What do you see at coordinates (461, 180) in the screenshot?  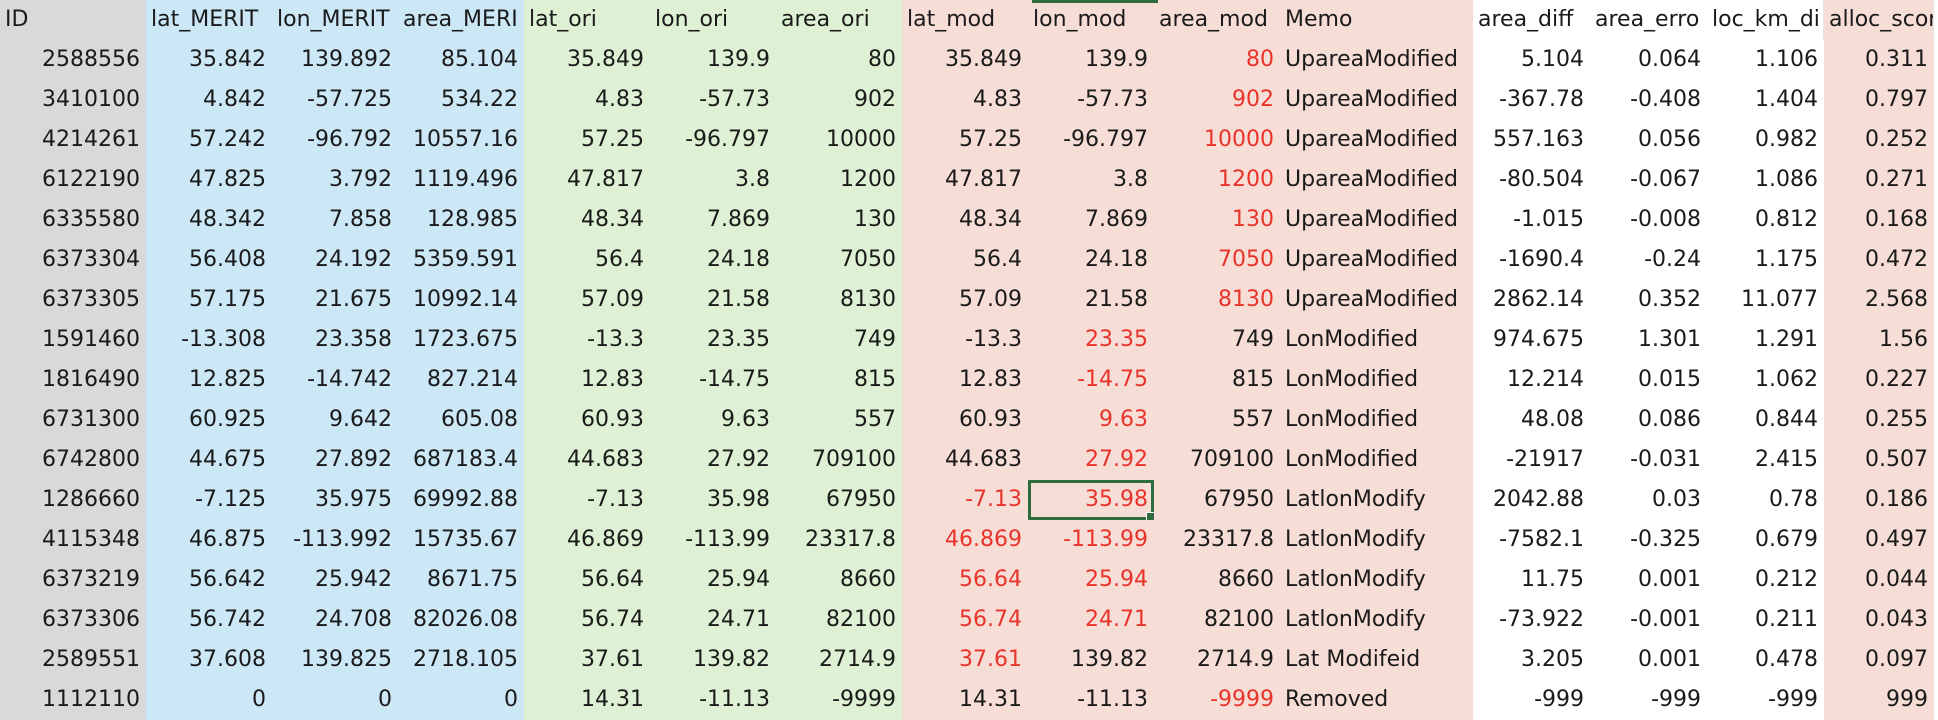 I see `table-cell: 1119.496` at bounding box center [461, 180].